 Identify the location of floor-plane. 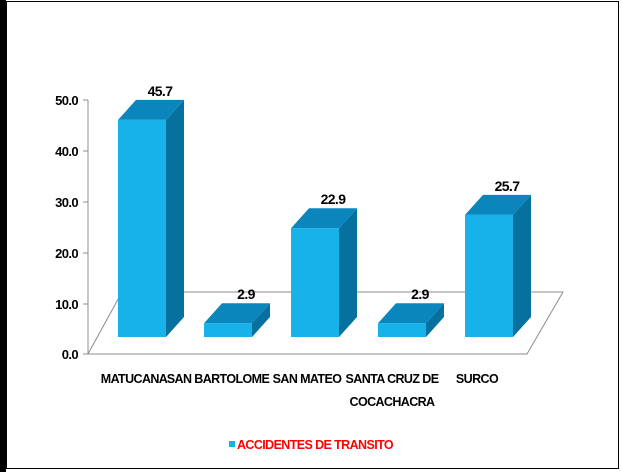
(325, 323).